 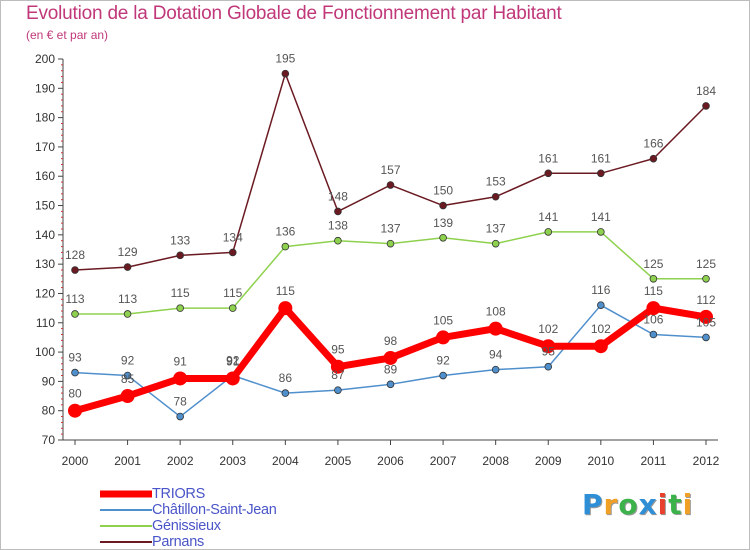 I want to click on legend-swatch-genissieux, so click(x=126, y=526).